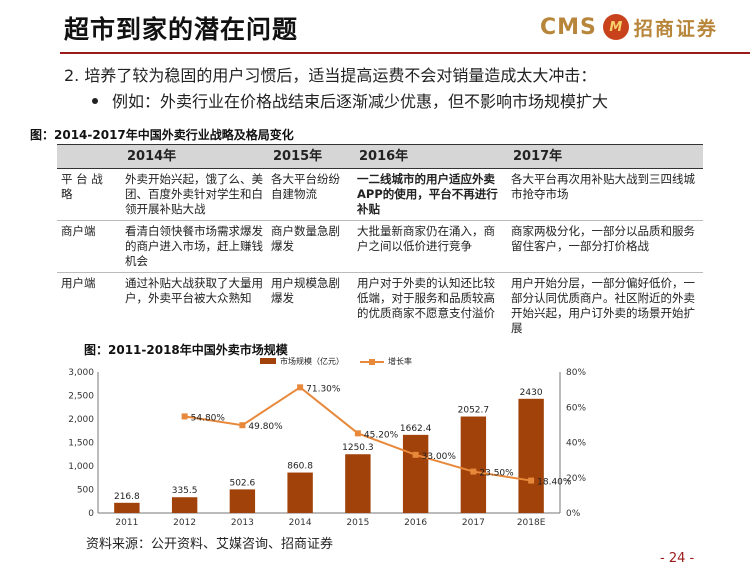 This screenshot has width=754, height=570. I want to click on bullet-text: 例如：外卖行业在价格战结束后逐渐减少优惠，但不影响市场规模扩大, so click(360, 101).